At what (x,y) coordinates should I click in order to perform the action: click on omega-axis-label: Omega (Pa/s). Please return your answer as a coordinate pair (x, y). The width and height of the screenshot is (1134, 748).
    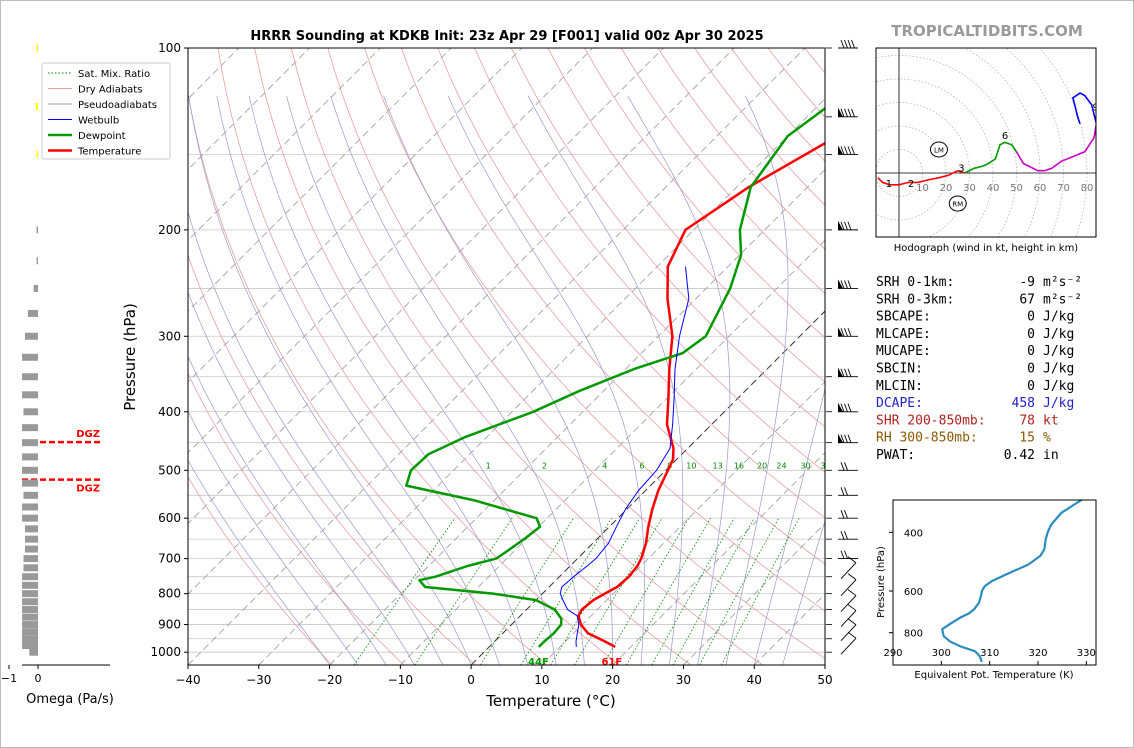
    Looking at the image, I should click on (70, 699).